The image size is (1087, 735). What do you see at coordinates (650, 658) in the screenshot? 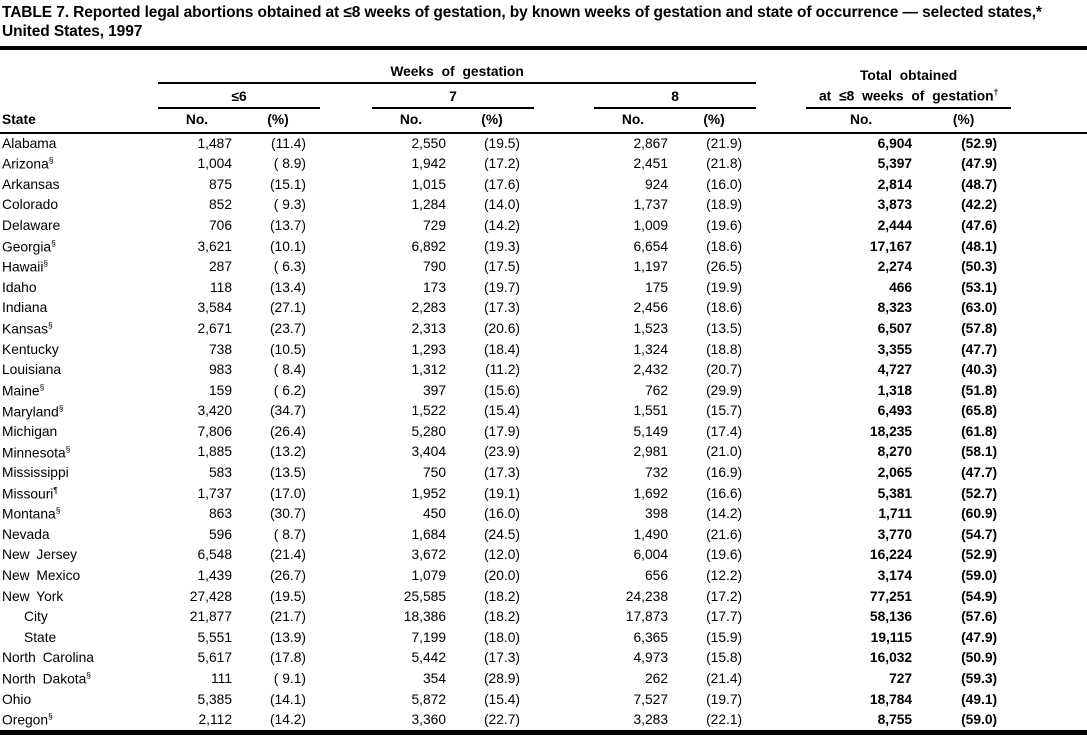
I see `count-cell: 4,973` at bounding box center [650, 658].